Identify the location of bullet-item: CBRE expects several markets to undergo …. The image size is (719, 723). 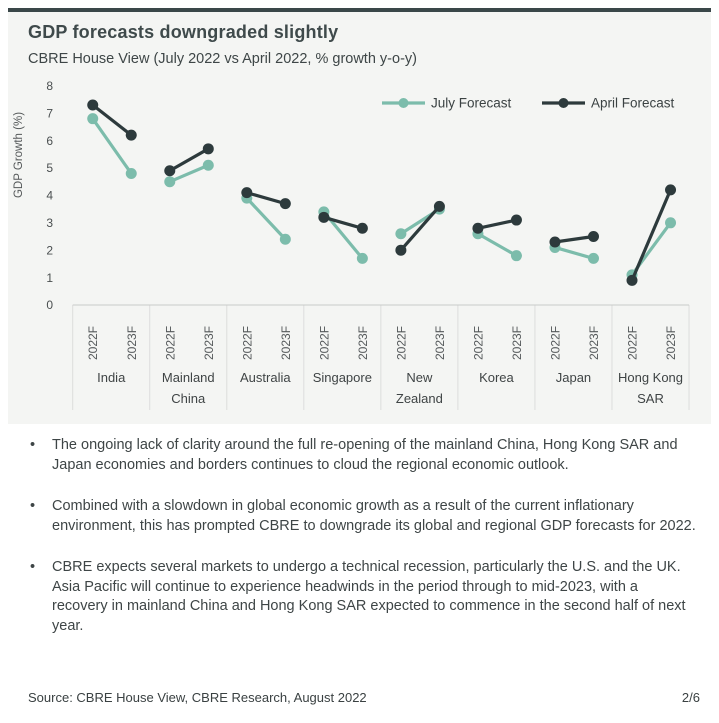
(362, 597).